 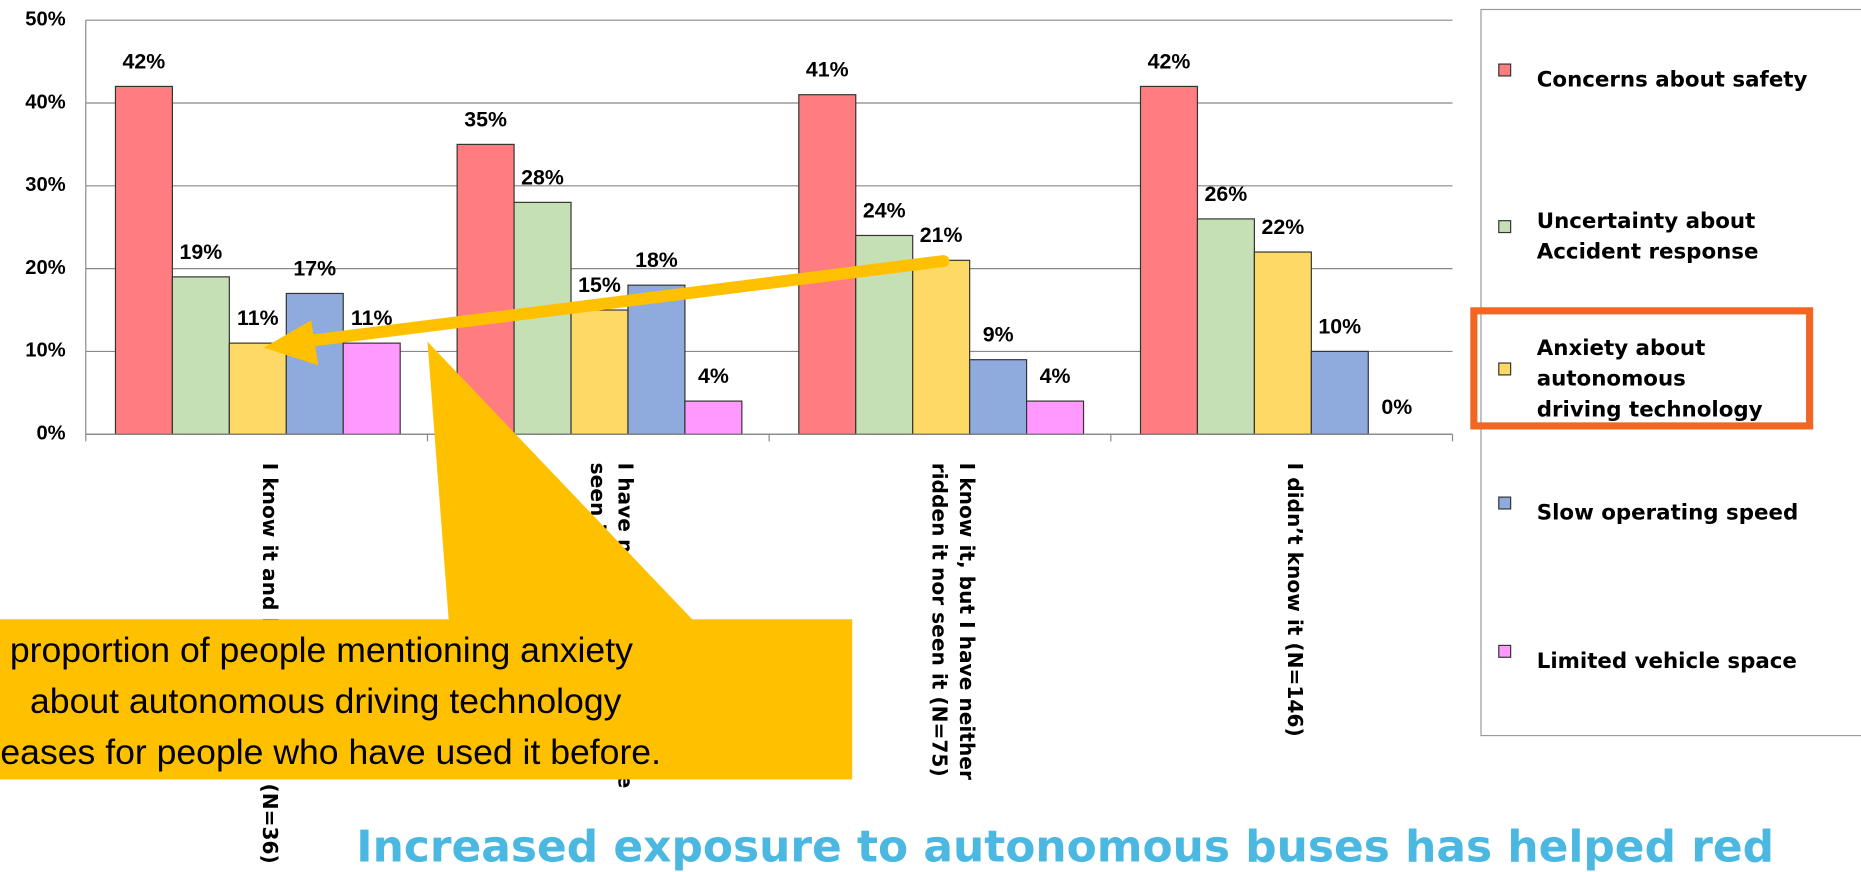 I want to click on data-label: 28%, so click(x=542, y=177).